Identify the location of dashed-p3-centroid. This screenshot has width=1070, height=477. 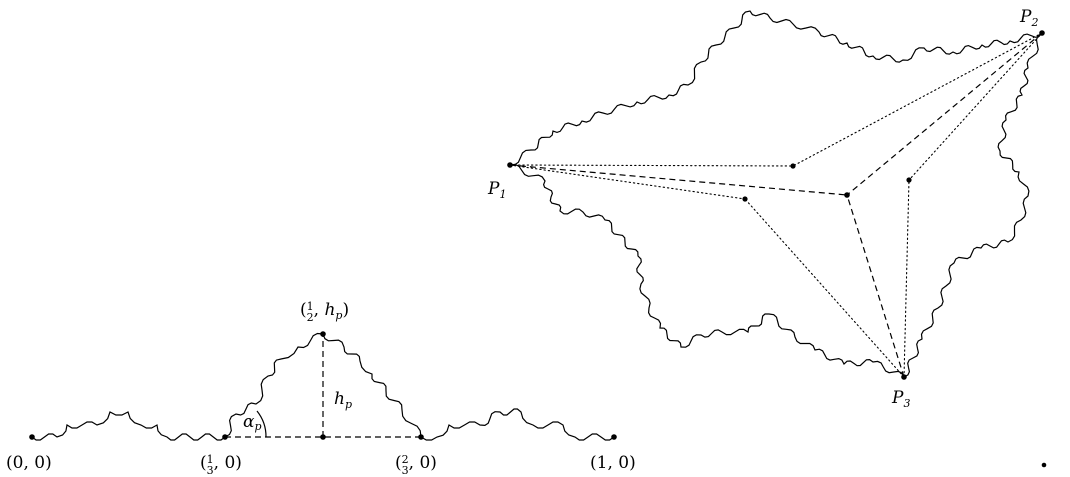
(875, 286).